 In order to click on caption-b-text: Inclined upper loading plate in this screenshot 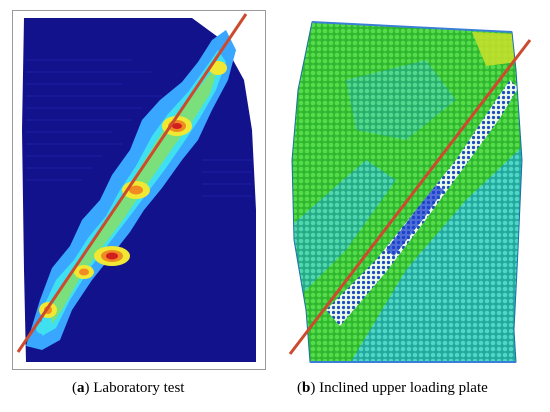, I will do `click(403, 388)`.